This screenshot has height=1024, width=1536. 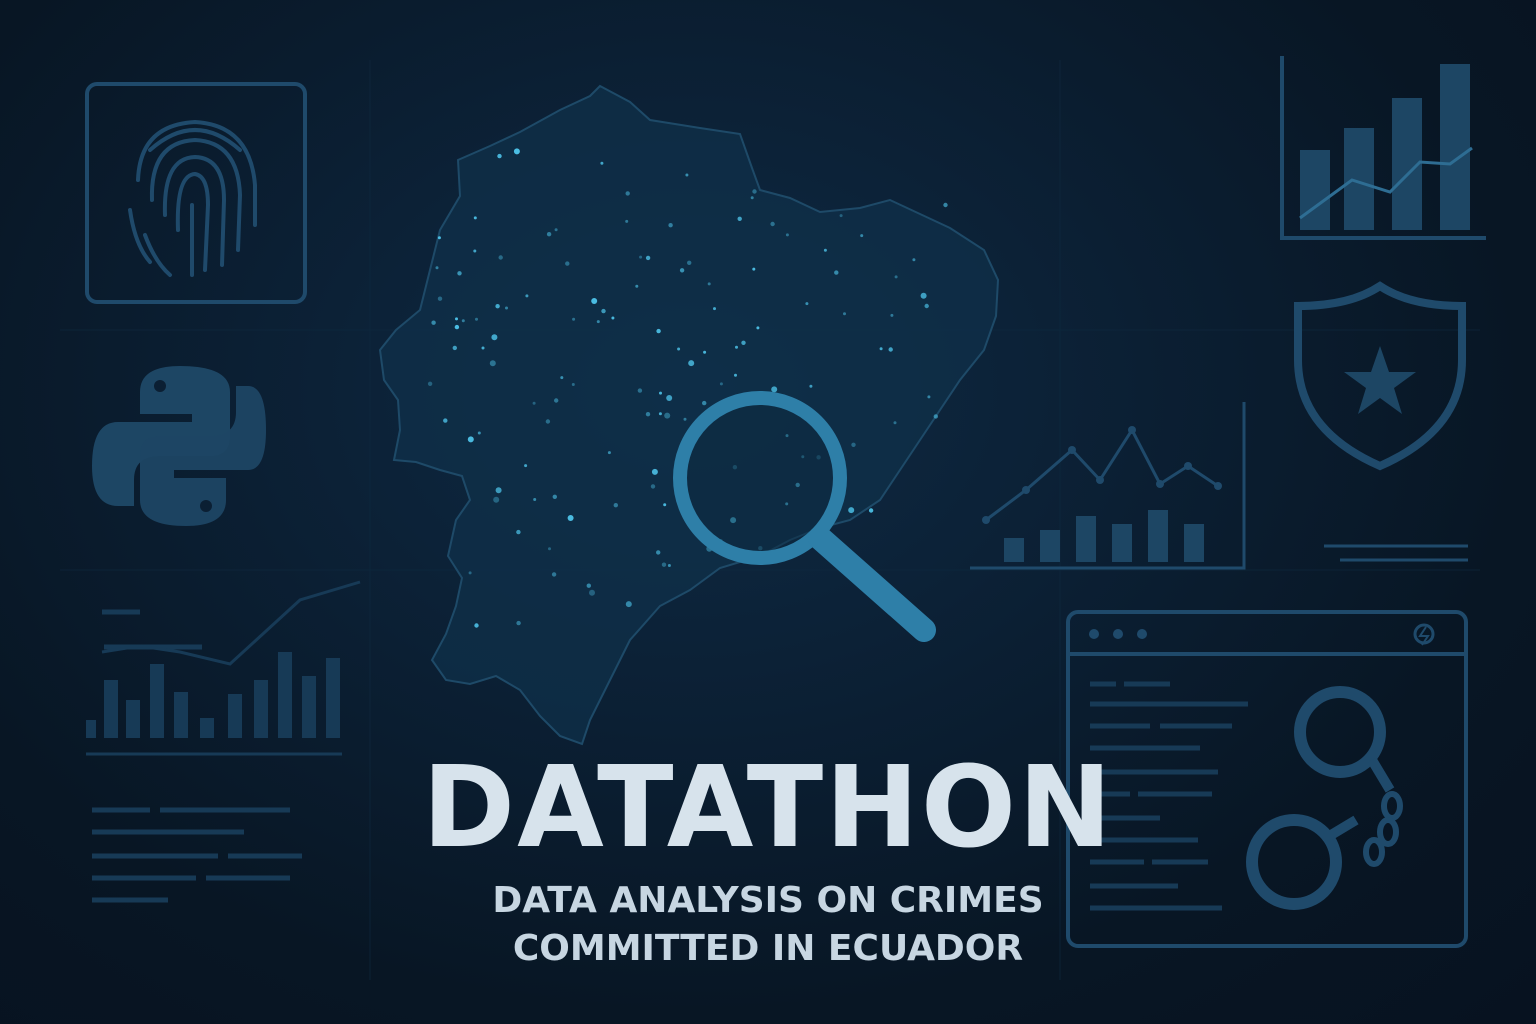 What do you see at coordinates (1324, 798) in the screenshot?
I see `handcuffs-icon` at bounding box center [1324, 798].